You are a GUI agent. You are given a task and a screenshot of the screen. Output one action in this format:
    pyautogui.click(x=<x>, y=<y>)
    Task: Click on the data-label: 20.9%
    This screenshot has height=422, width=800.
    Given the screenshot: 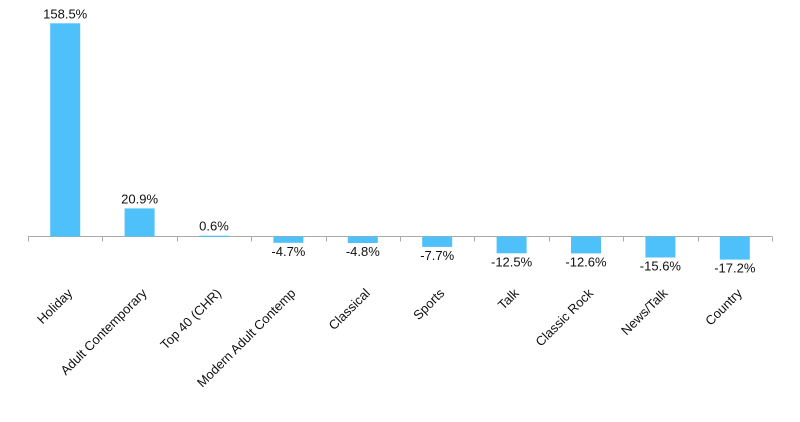 What is the action you would take?
    pyautogui.click(x=139, y=198)
    